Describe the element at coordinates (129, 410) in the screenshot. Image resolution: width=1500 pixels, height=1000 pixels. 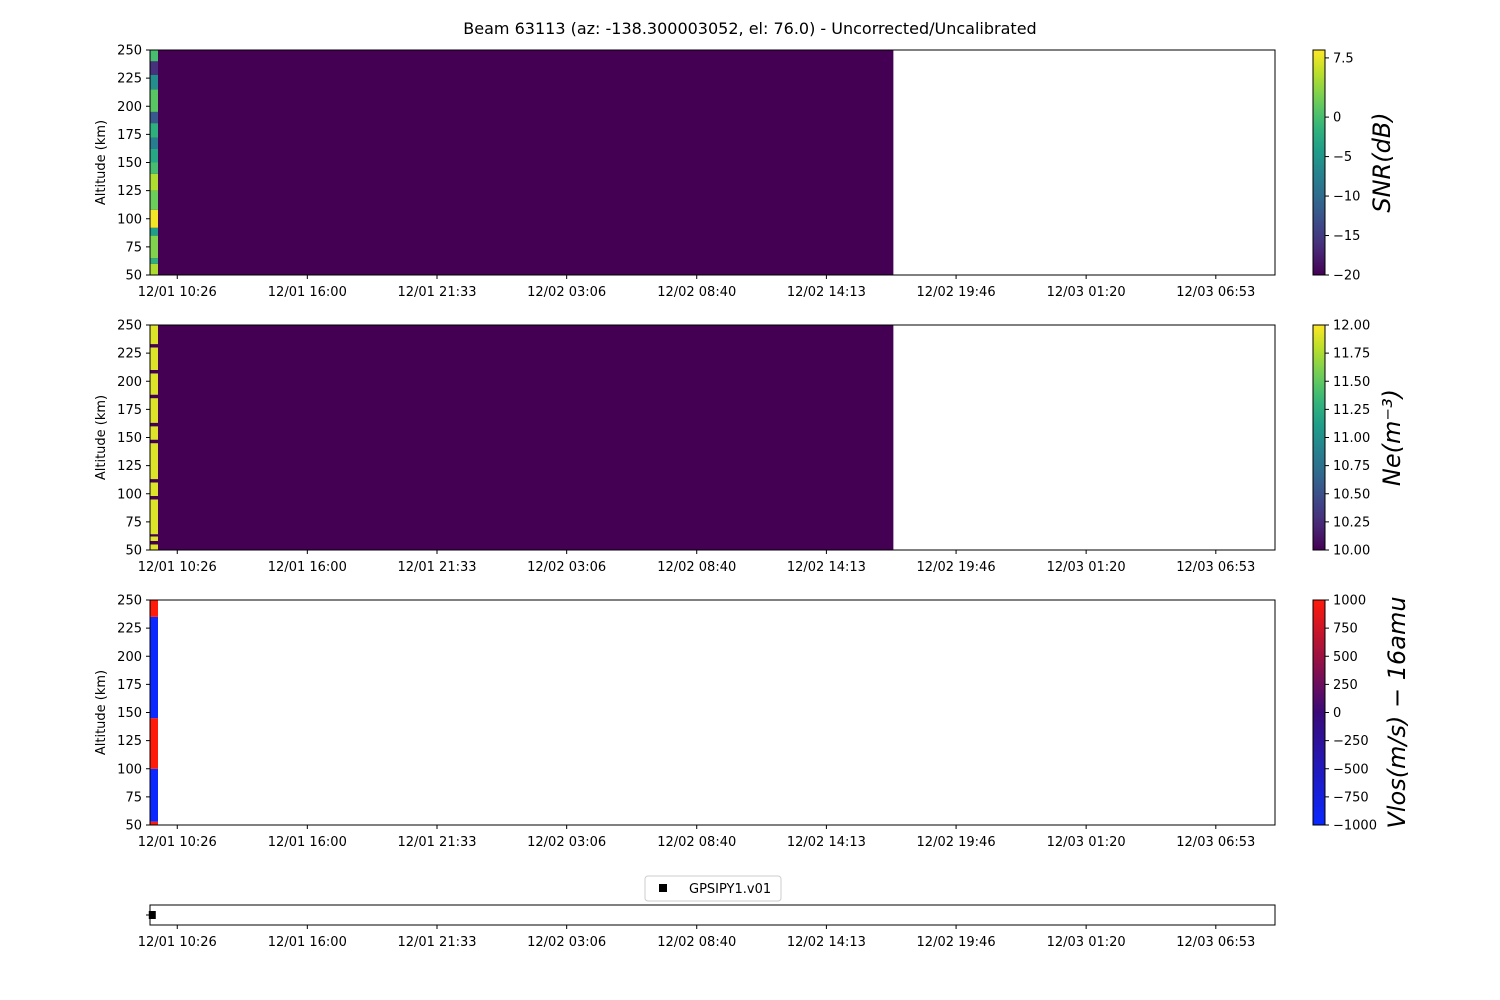
I see `ne-y-tick-label: 175` at that location.